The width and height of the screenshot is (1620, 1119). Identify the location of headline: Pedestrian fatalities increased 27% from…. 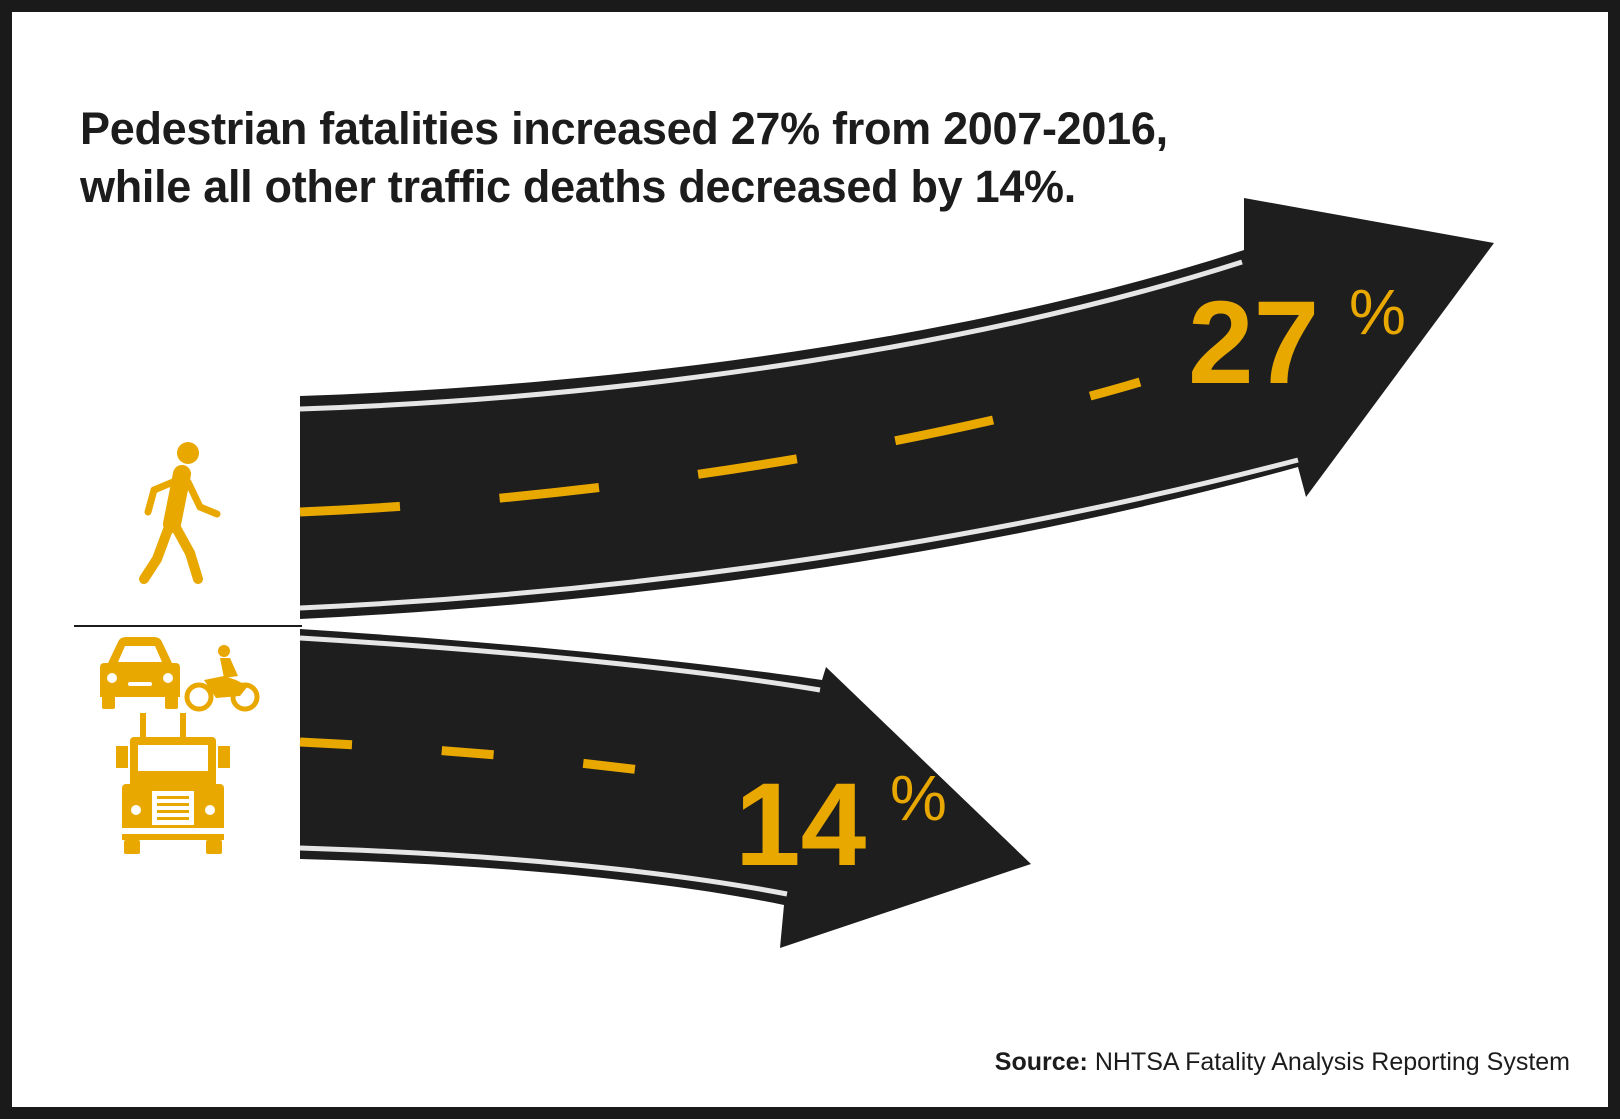
(730, 158).